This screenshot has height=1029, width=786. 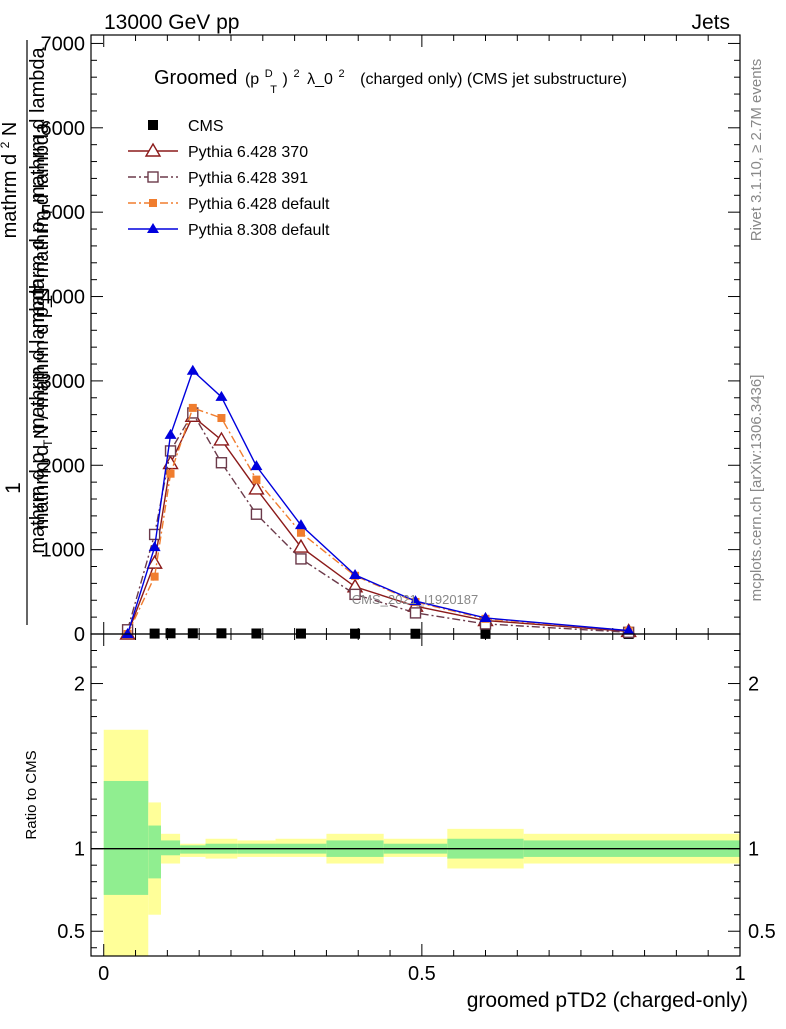 I want to click on header-right: Jets, so click(x=710, y=22).